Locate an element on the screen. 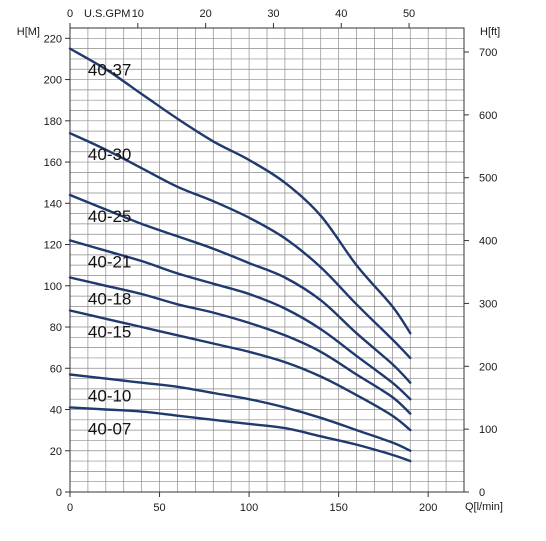 The width and height of the screenshot is (546, 541). y-right-tick-label: 300 is located at coordinates (488, 304).